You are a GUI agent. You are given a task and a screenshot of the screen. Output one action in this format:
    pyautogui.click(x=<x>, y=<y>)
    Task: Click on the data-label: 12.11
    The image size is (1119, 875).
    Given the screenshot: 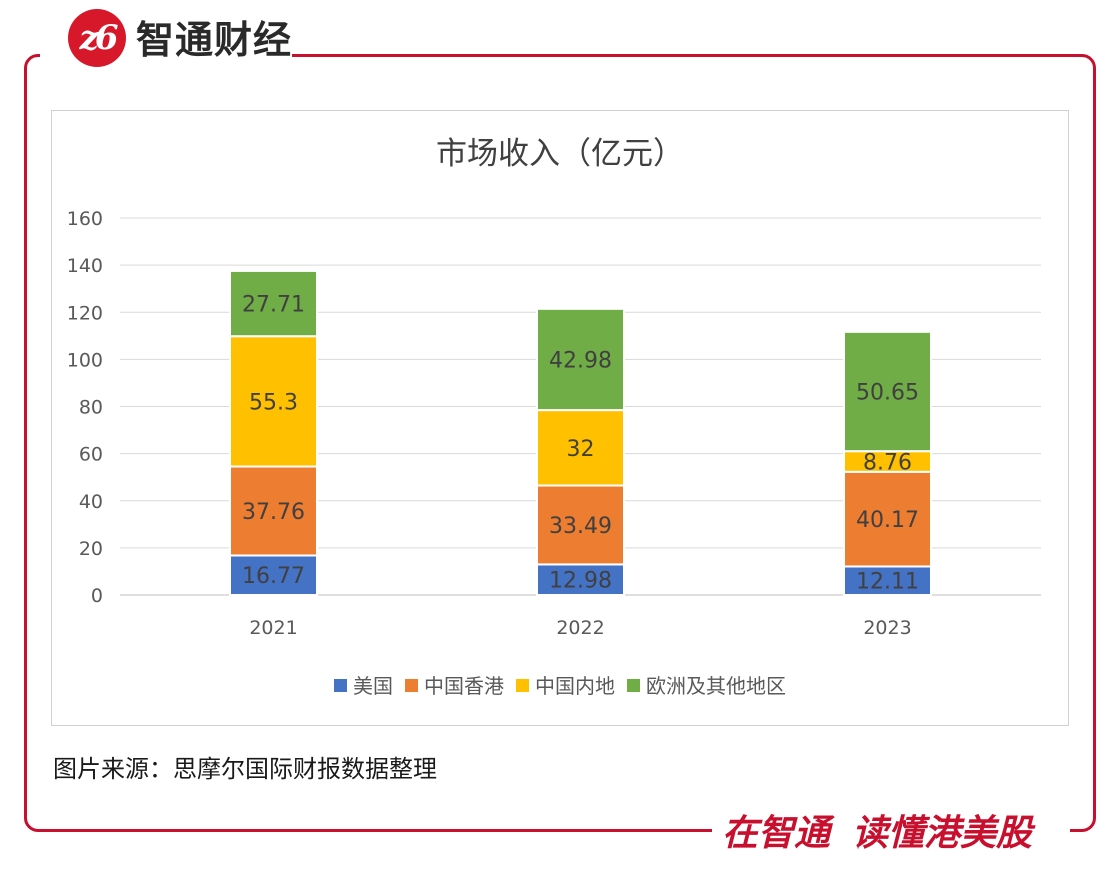 What is the action you would take?
    pyautogui.click(x=887, y=582)
    